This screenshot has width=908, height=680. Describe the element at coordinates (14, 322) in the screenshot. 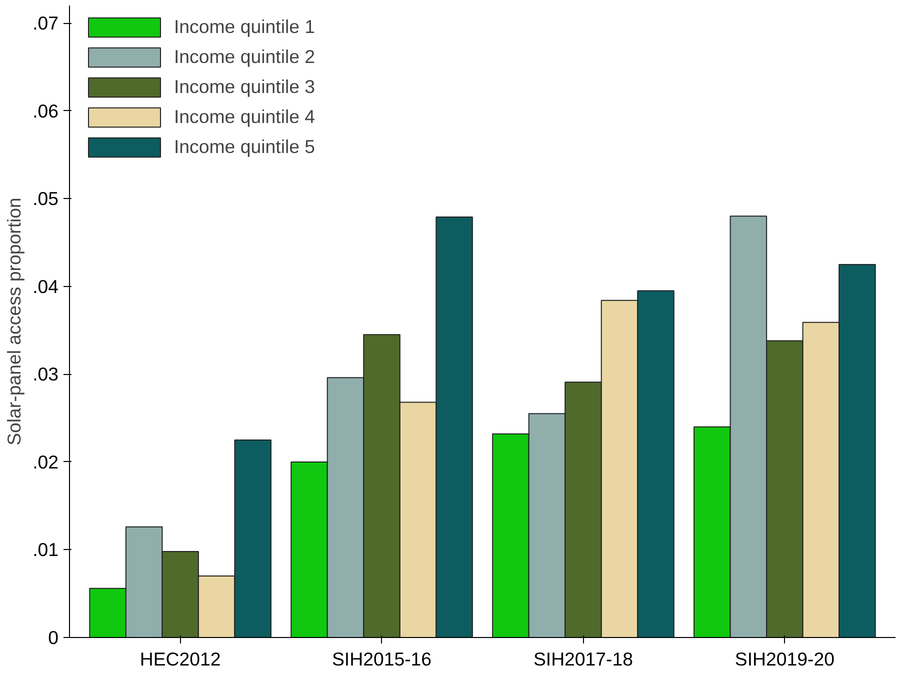

I see `y-axis-title: Solar-panel access proportion` at that location.